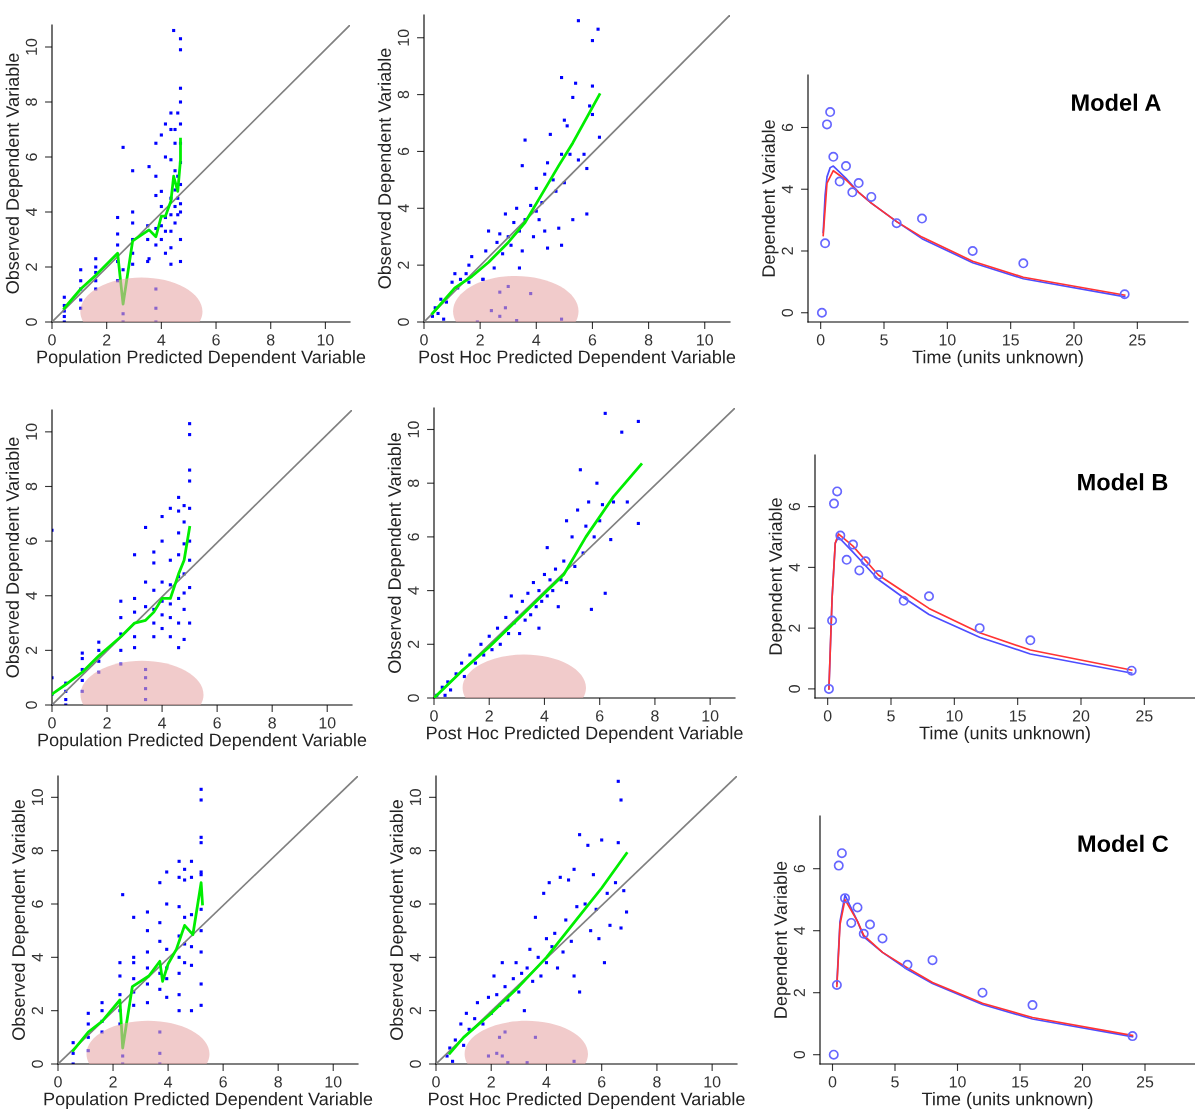 This screenshot has width=1195, height=1120. I want to click on annotation: Model B, so click(1123, 482).